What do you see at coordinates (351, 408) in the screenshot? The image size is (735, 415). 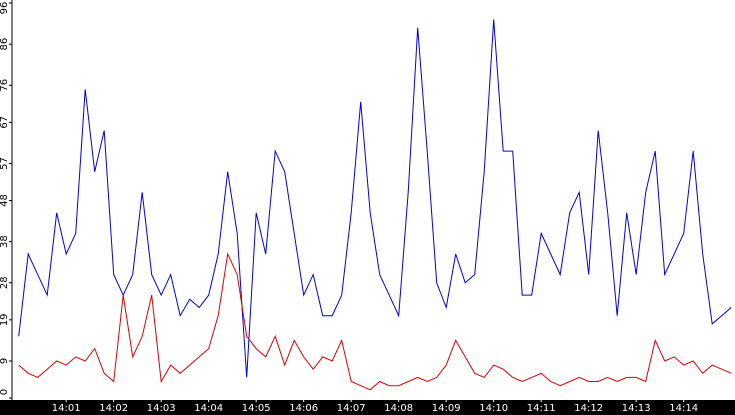 I see `x-tick-label: 14:07` at bounding box center [351, 408].